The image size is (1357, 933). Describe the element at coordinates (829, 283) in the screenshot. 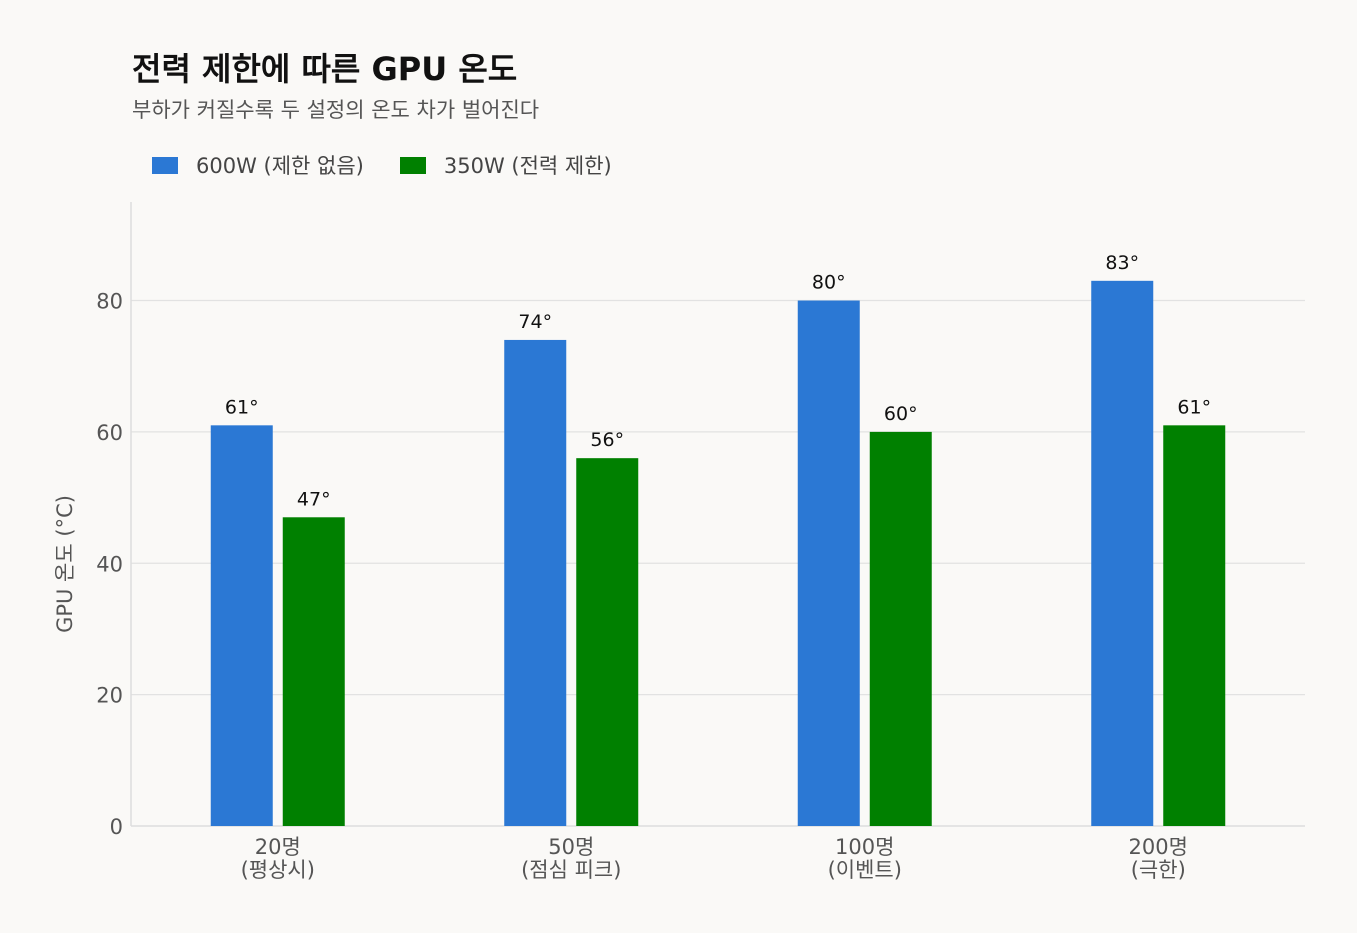

I see `data-label: 80°` at that location.